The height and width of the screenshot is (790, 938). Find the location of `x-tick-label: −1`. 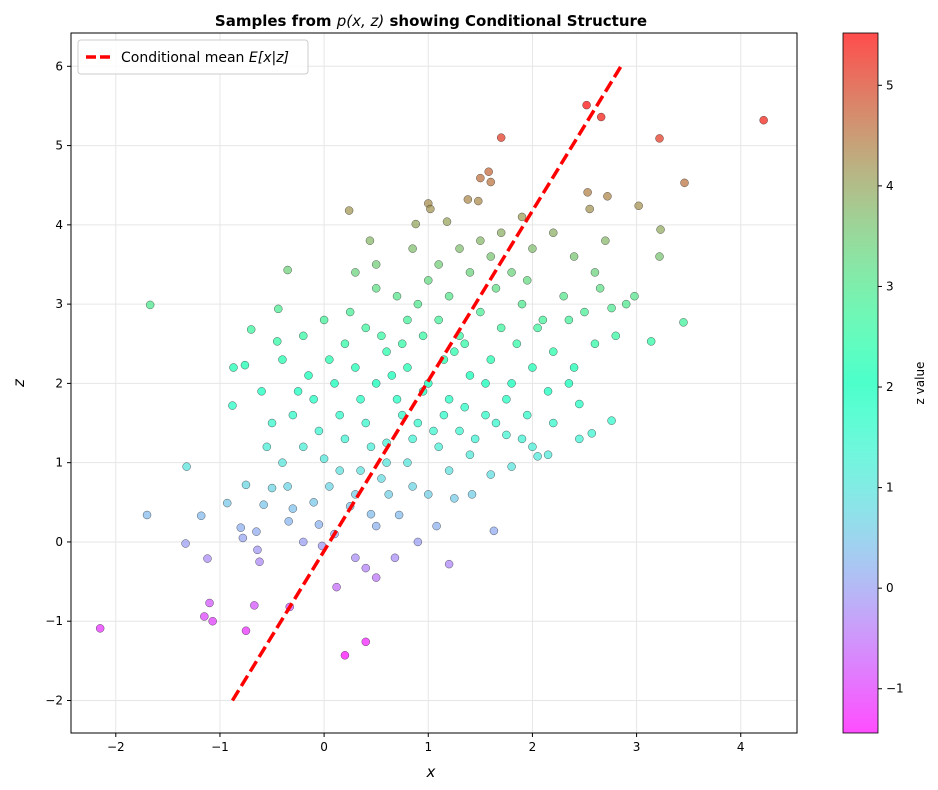

x-tick-label: −1 is located at coordinates (220, 747).